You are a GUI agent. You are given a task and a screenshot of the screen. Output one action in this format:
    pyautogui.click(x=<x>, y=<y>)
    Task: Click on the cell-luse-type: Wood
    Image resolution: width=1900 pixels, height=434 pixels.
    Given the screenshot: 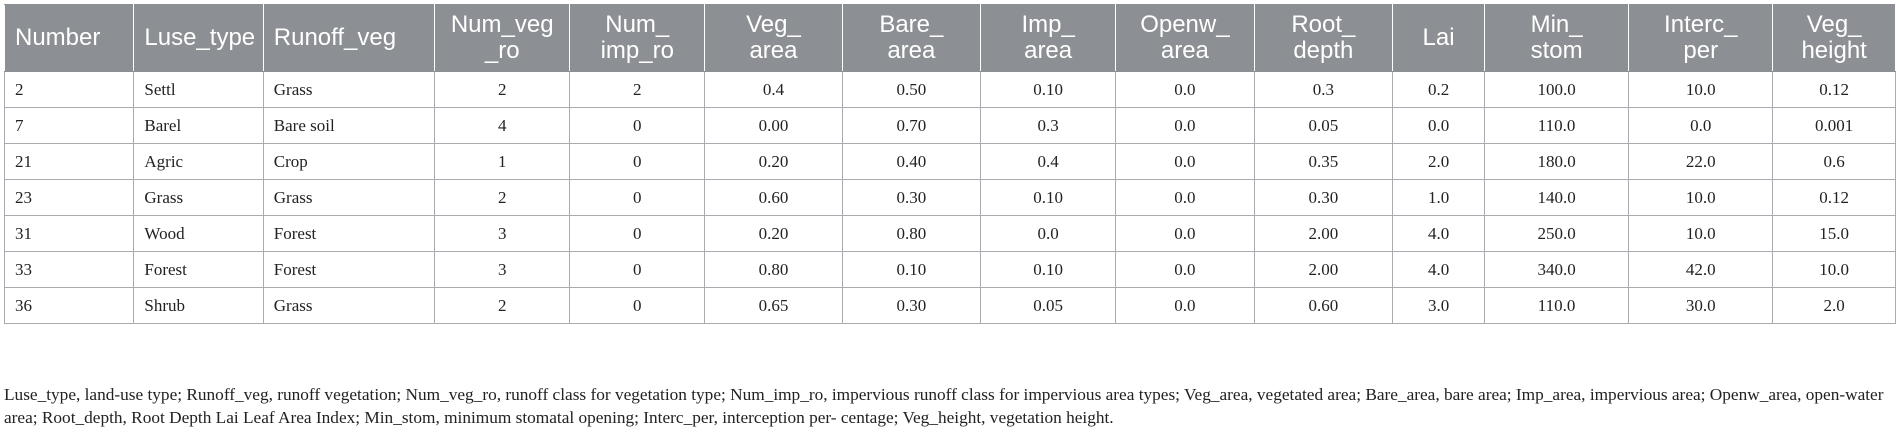 What is the action you would take?
    pyautogui.click(x=198, y=233)
    